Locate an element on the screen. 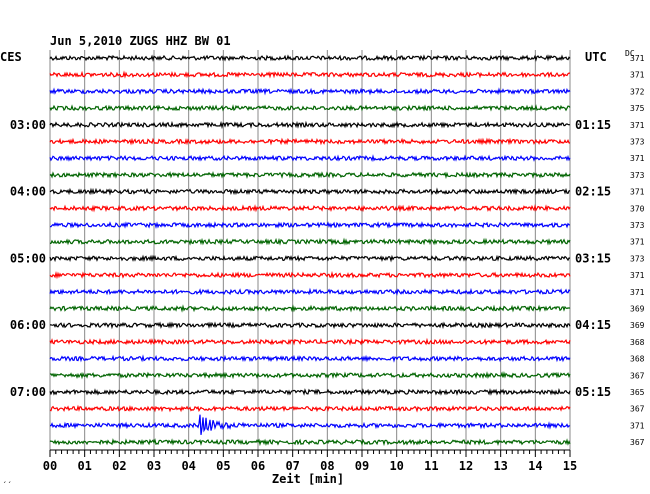  local-time-tick-label: 03:00 is located at coordinates (28, 125).